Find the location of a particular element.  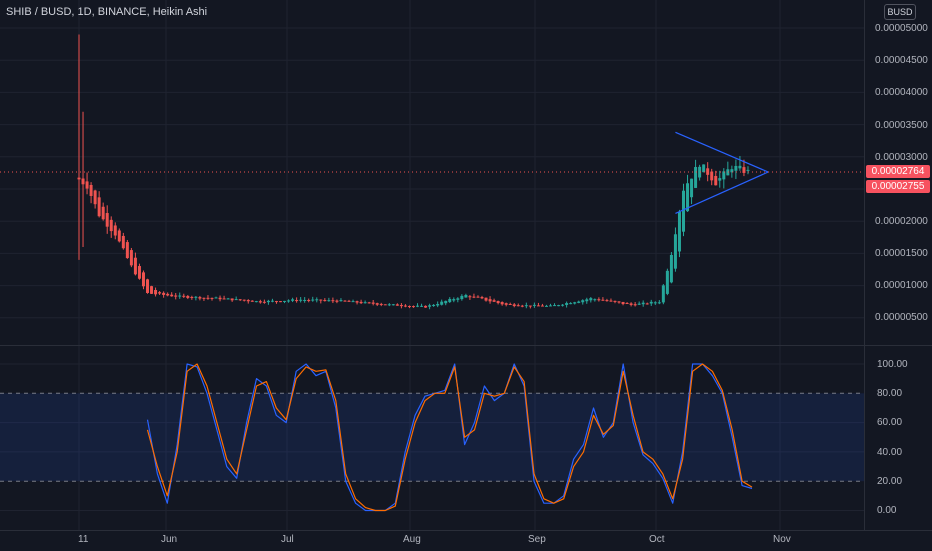

time-axis: 11 Jun Jul Aug Sep Oct Nov is located at coordinates (466, 540).